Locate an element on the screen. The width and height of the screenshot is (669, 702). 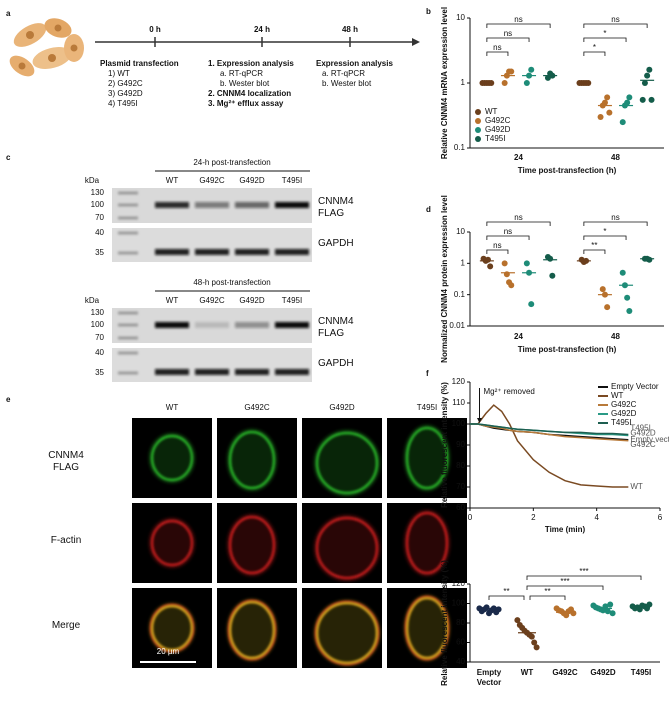
y-tick-label: 120 is located at coordinates (459, 381).